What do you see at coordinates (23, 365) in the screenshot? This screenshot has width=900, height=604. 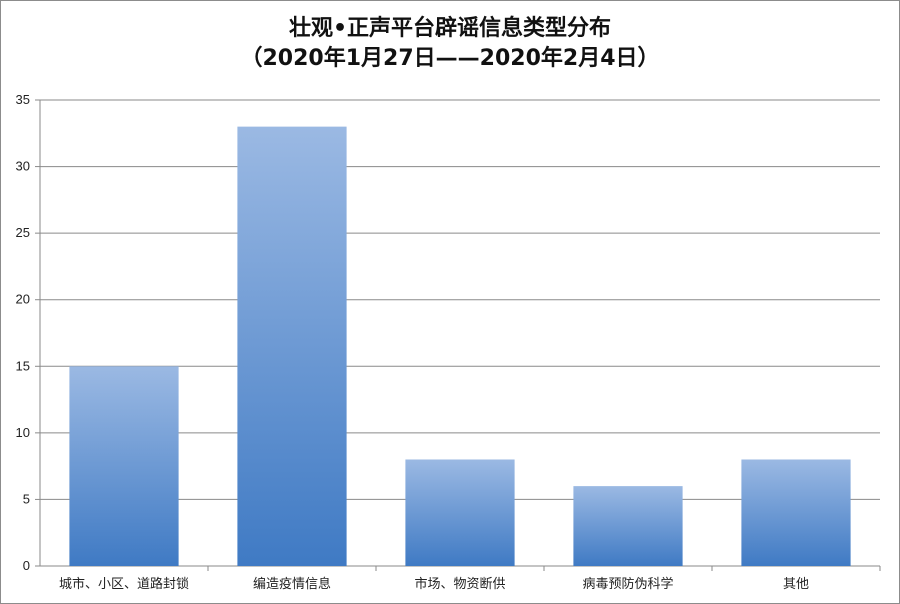 I see `y-tick-label: 15` at bounding box center [23, 365].